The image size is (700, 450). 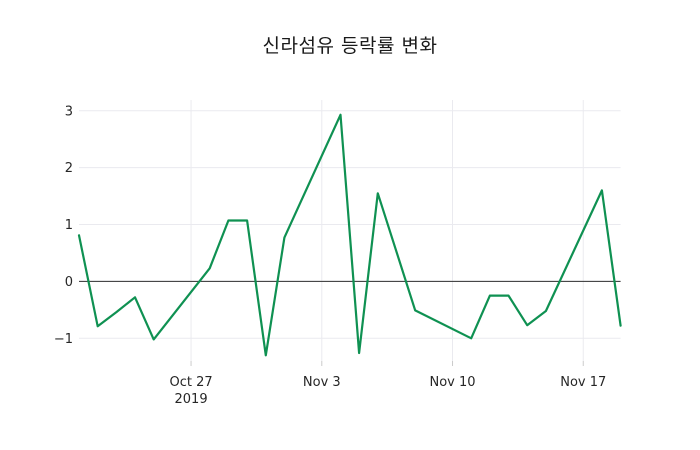 I want to click on x-tick-label: Nov 3, so click(x=322, y=382).